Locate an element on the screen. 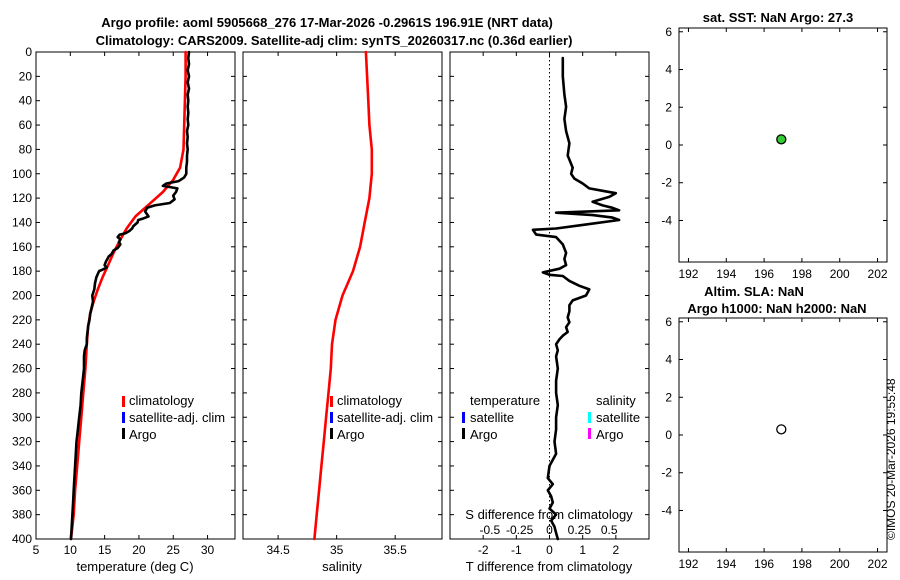 Image resolution: width=900 pixels, height=580 pixels. y-tick-label: 300 is located at coordinates (22, 417).